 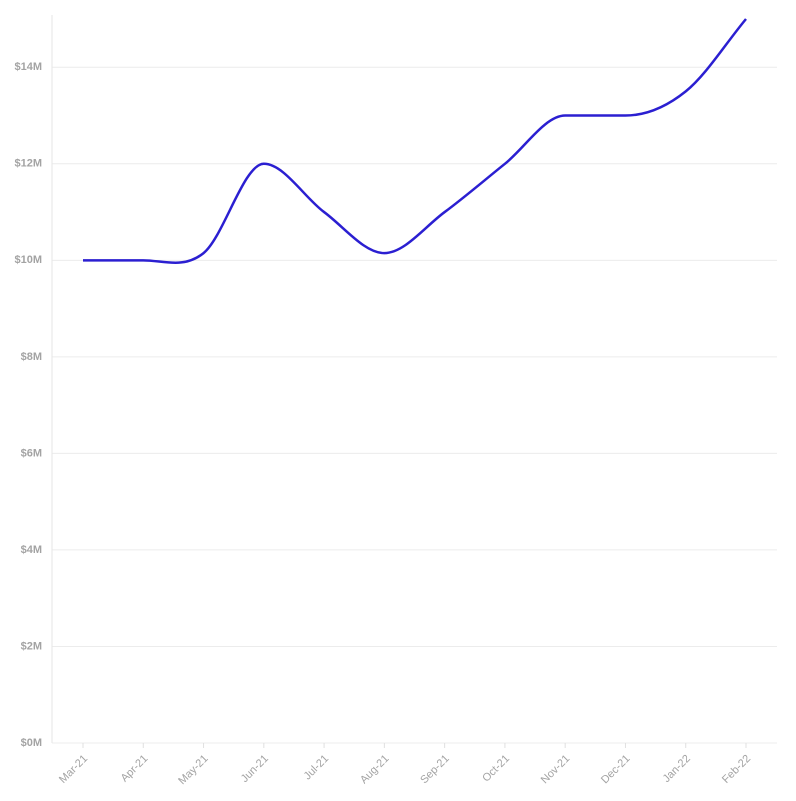 What do you see at coordinates (556, 770) in the screenshot?
I see `x-tick-label: Nov-21` at bounding box center [556, 770].